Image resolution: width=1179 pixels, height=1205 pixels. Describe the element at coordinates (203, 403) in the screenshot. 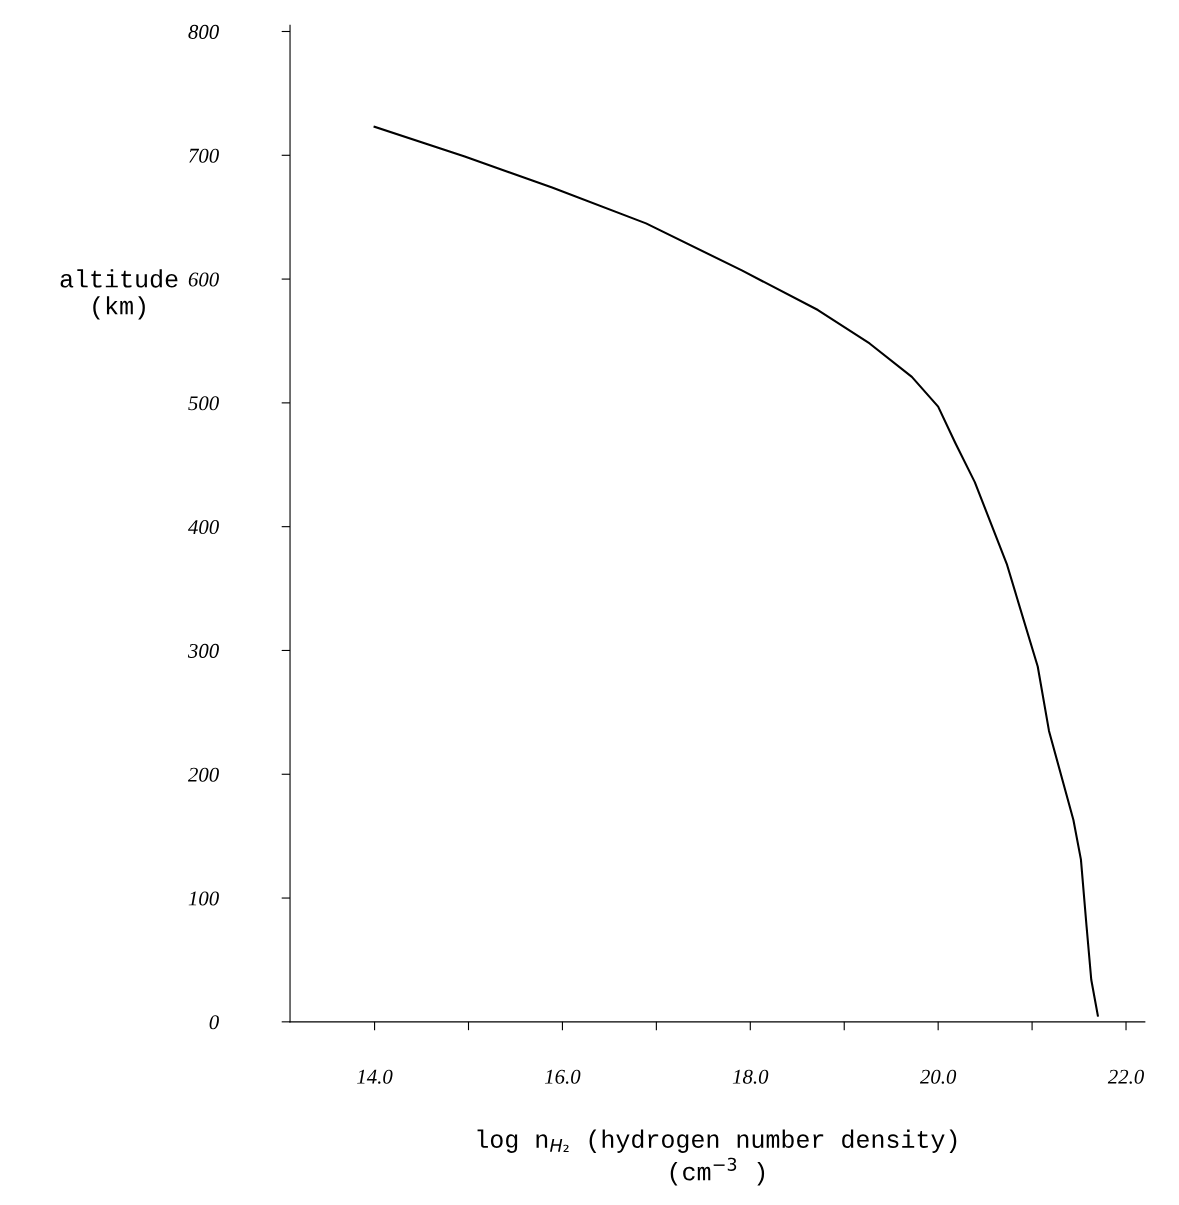

I see `y-tick-label: 500` at that location.